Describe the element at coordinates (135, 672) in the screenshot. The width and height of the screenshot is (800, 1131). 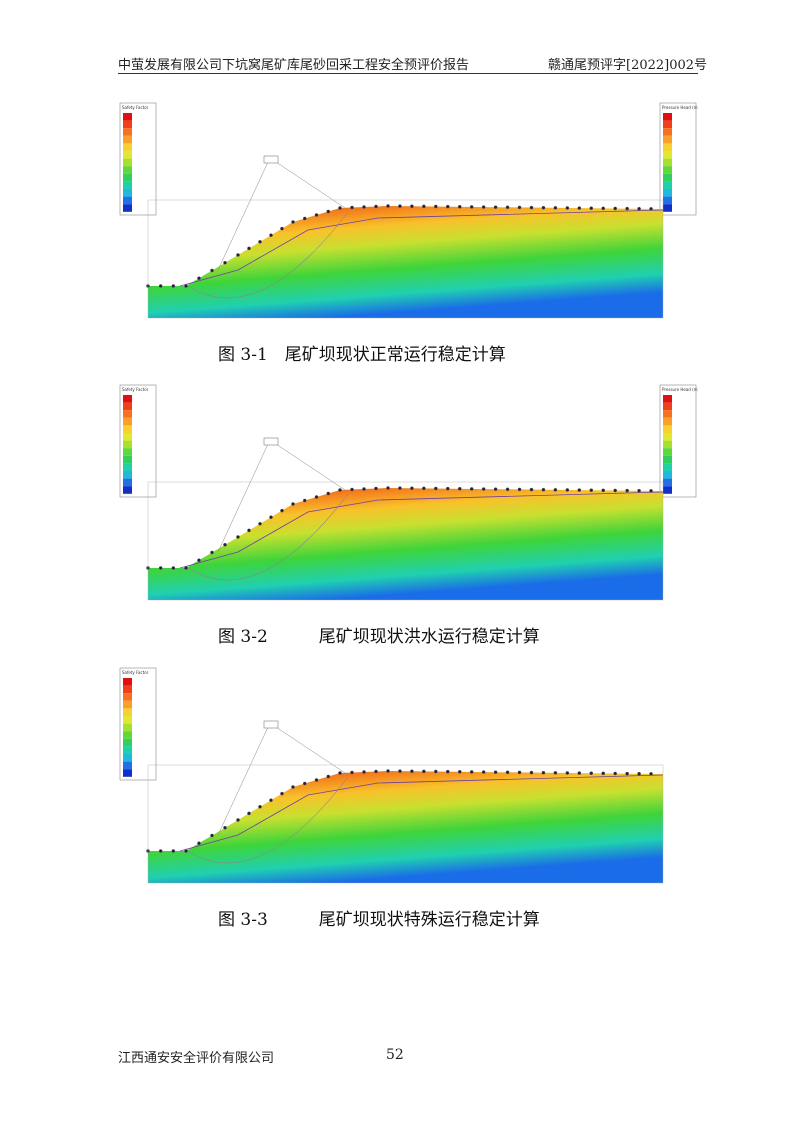
I see `legend-title: Safety Factor` at that location.